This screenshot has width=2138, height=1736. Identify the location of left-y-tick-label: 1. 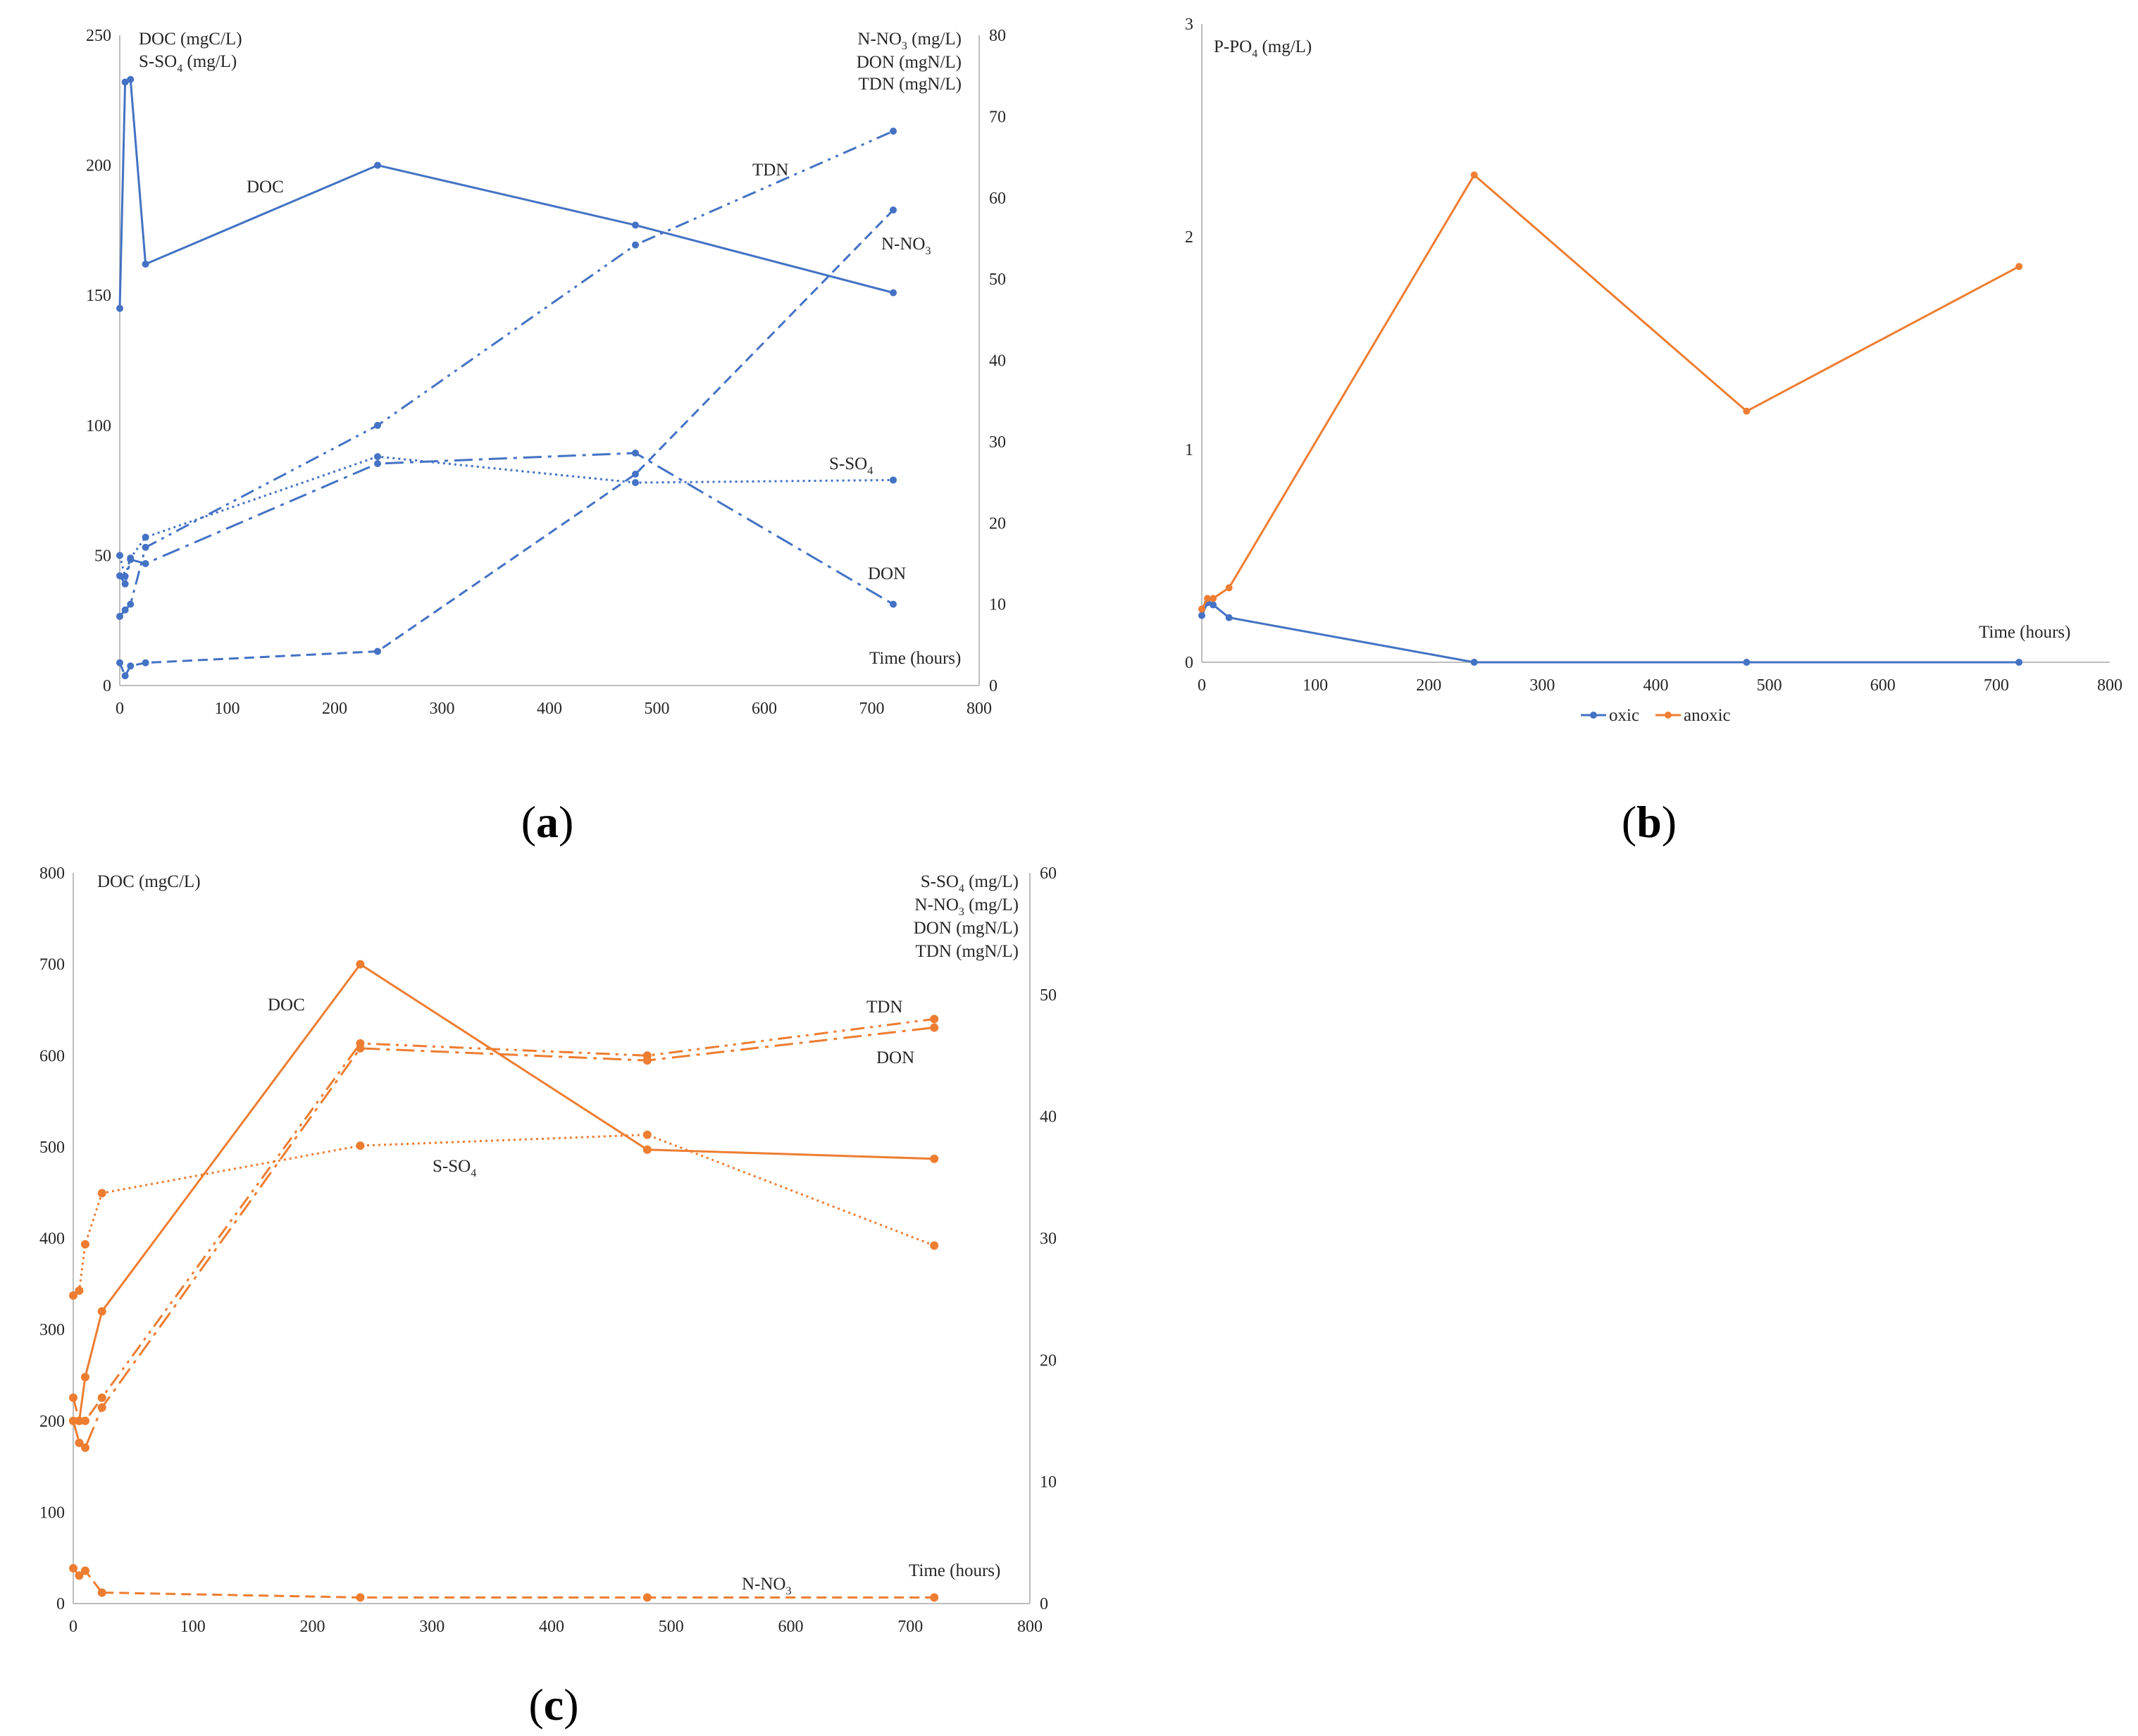
(1189, 450).